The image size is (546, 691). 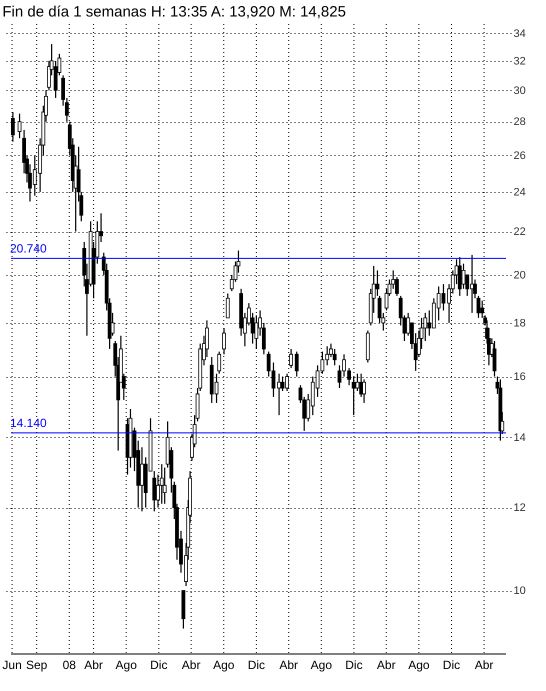 I want to click on x-tick-label: 08, so click(x=69, y=665).